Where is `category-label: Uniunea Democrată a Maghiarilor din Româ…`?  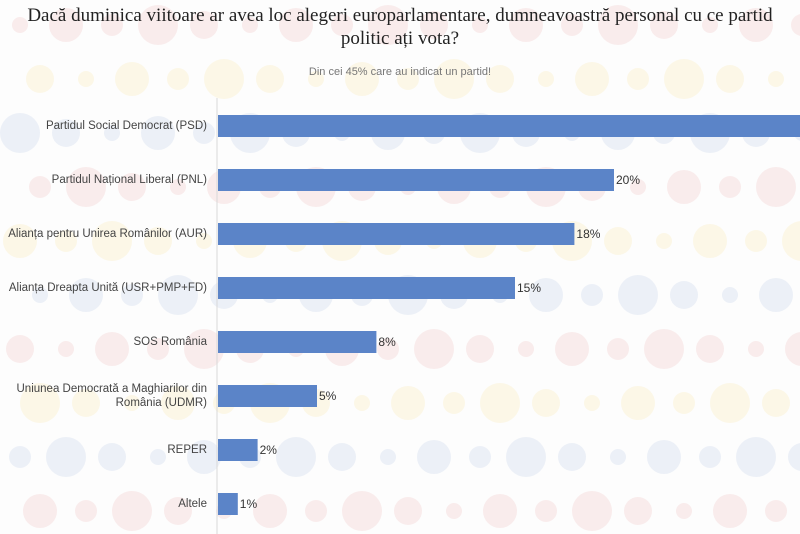
category-label: Uniunea Democrată a Maghiarilor din Româ… is located at coordinates (112, 396).